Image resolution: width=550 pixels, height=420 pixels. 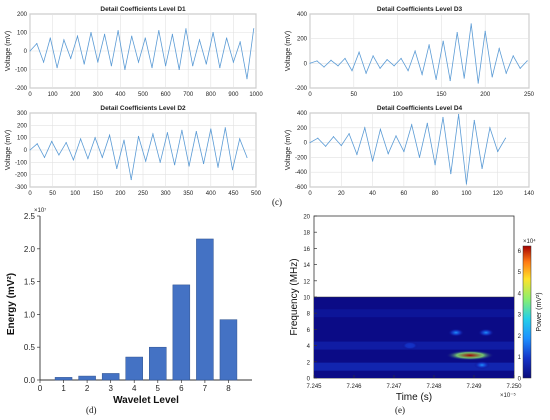 What do you see at coordinates (520, 358) in the screenshot?
I see `colorbar-tick-label: 1` at bounding box center [520, 358].